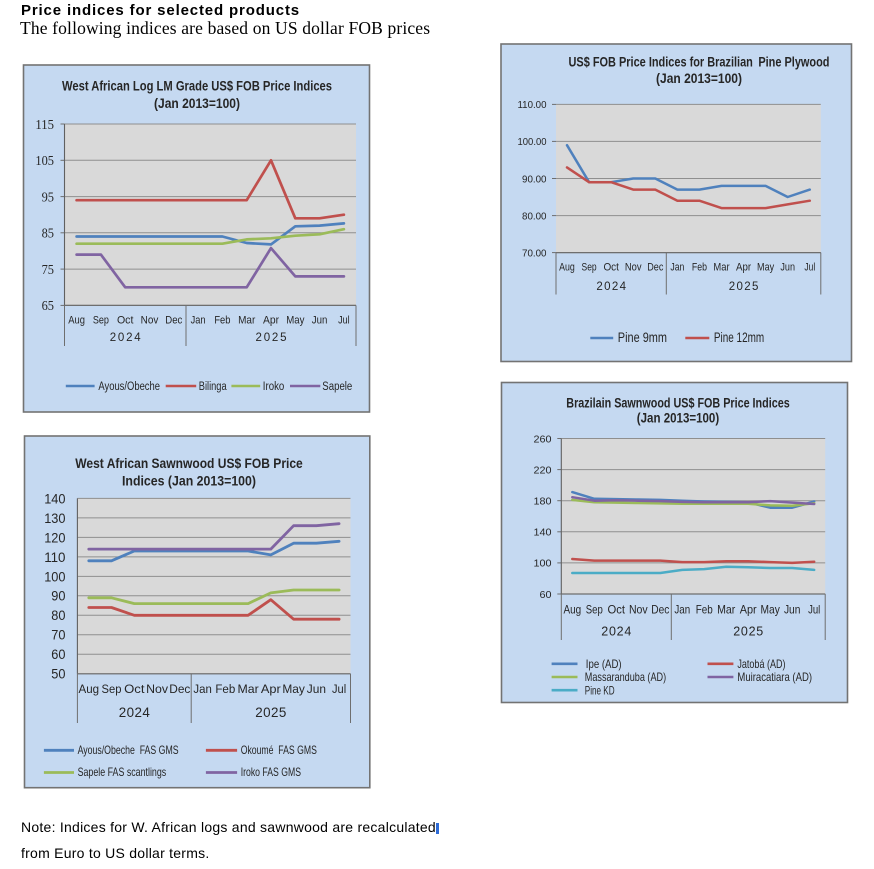  What do you see at coordinates (44, 160) in the screenshot?
I see `svg-text: 105` at bounding box center [44, 160].